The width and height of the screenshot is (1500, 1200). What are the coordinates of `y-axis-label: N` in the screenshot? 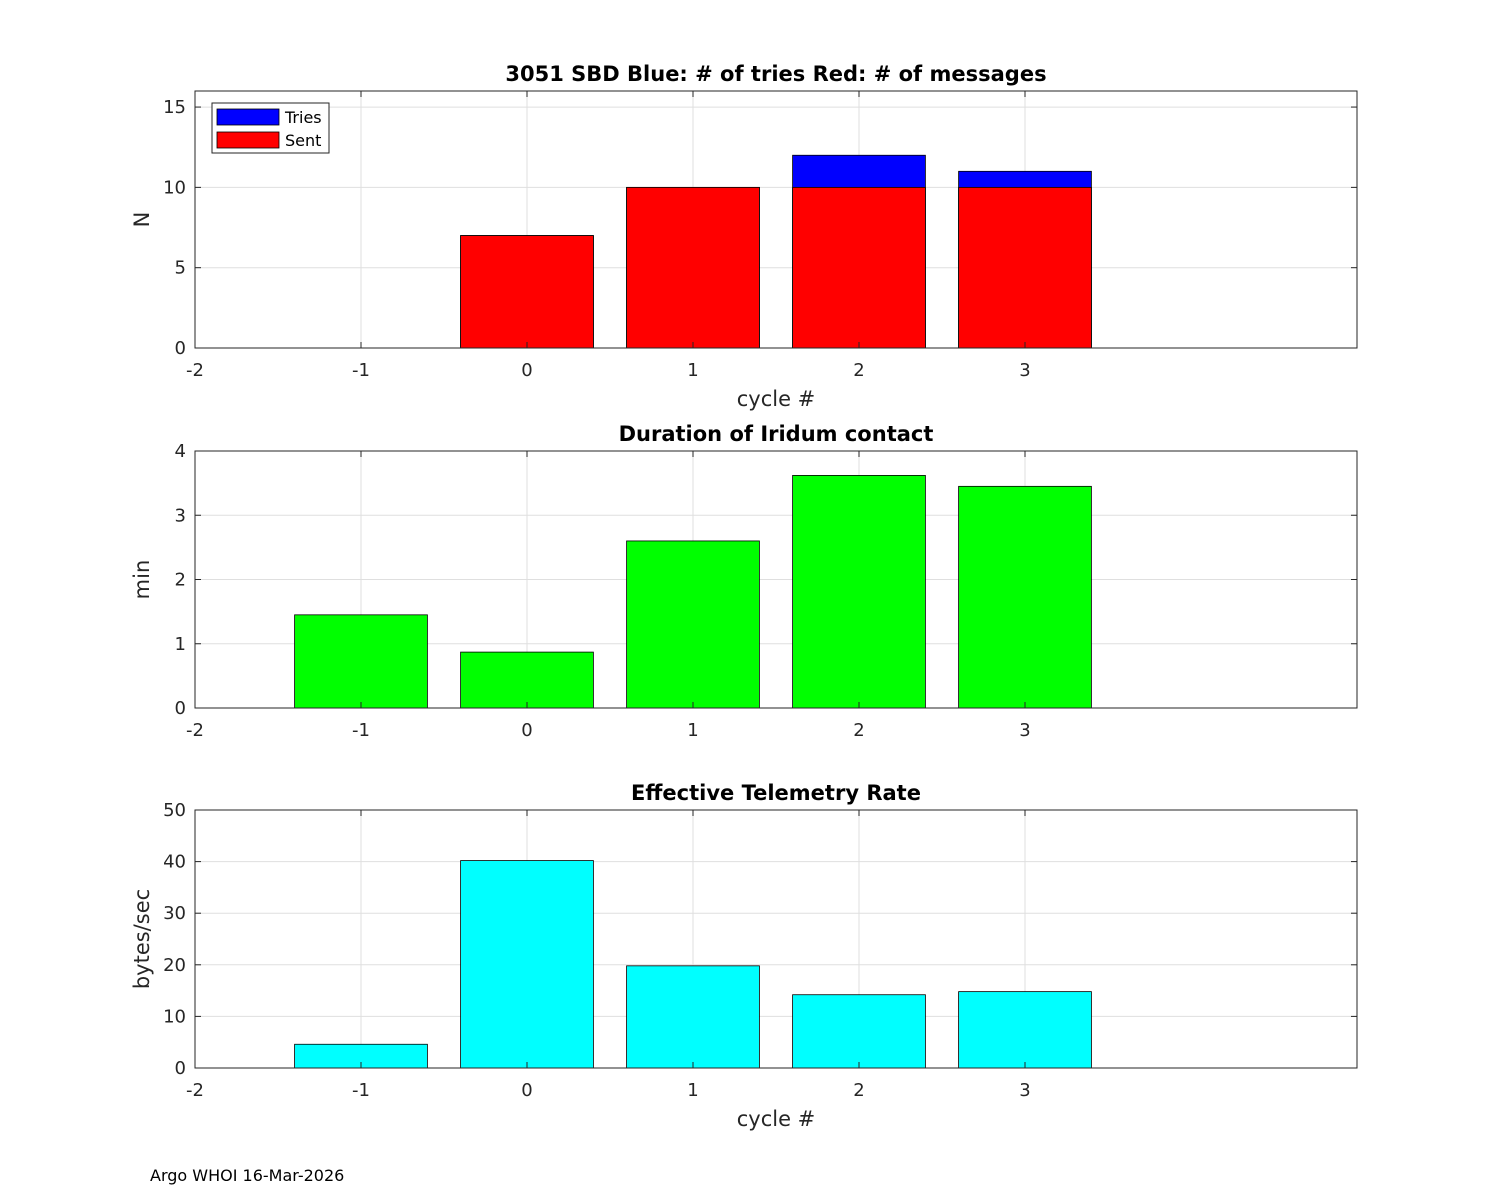 It's located at (142, 220).